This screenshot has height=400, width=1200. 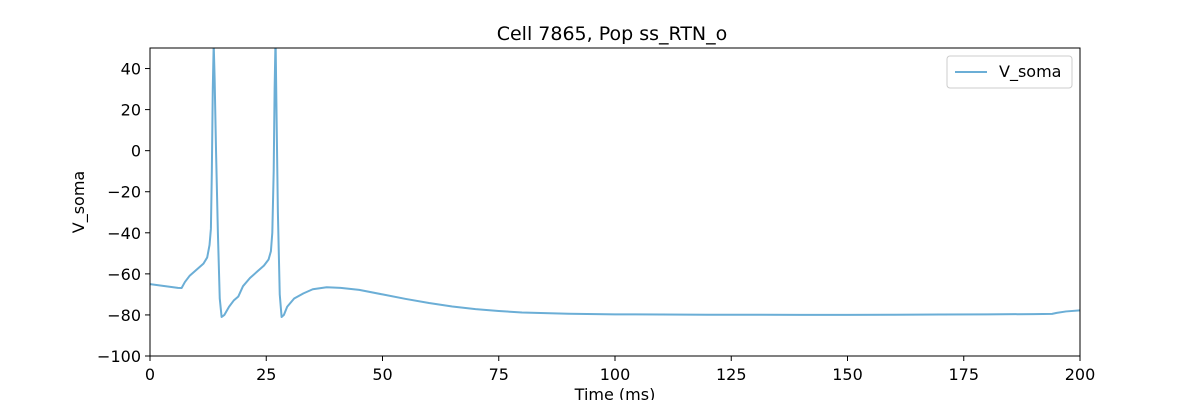 I want to click on legend-box, so click(x=1009, y=72).